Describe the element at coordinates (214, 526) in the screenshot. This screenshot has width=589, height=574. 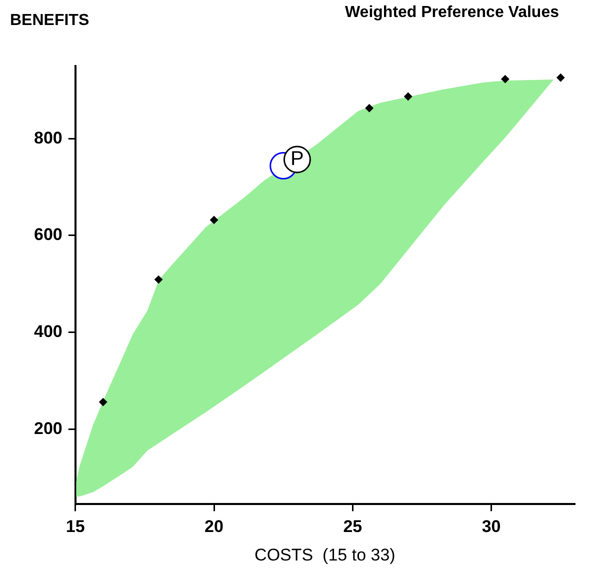
I see `x-tick-label: 20` at that location.